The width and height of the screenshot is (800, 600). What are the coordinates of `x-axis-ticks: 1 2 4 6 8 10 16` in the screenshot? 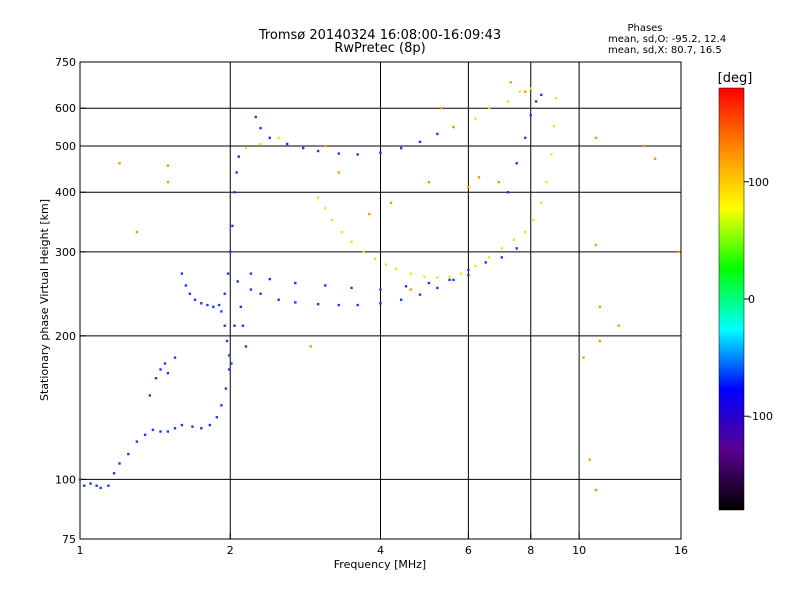 It's located at (382, 545).